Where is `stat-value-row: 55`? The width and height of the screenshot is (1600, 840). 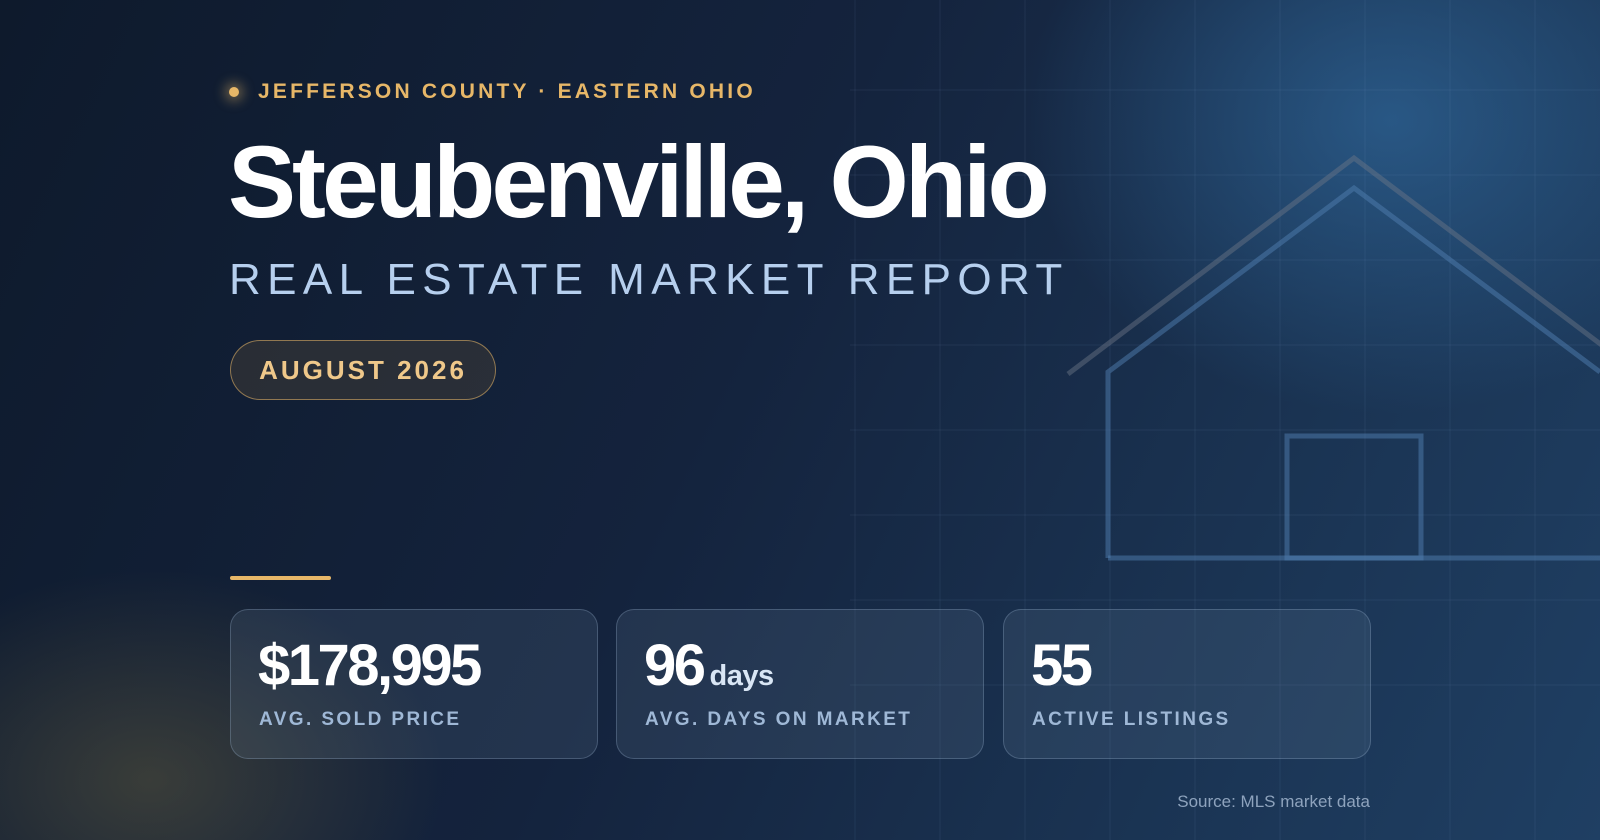
stat-value-row: 55 is located at coordinates (1062, 665).